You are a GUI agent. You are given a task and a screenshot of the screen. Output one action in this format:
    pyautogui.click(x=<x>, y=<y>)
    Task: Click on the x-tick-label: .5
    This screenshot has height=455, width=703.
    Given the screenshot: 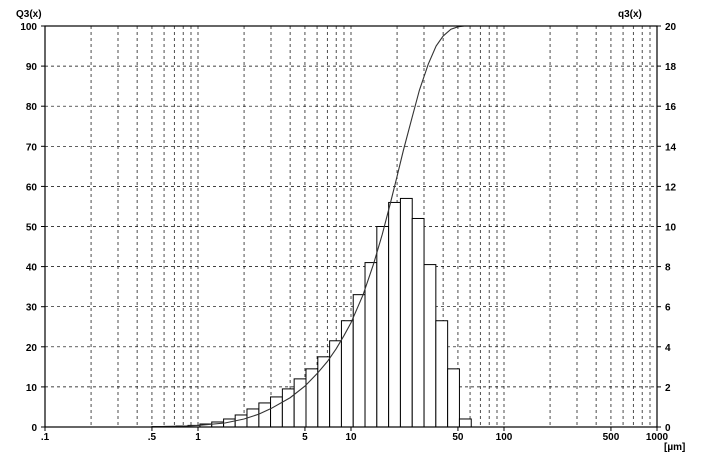 What is the action you would take?
    pyautogui.click(x=152, y=437)
    